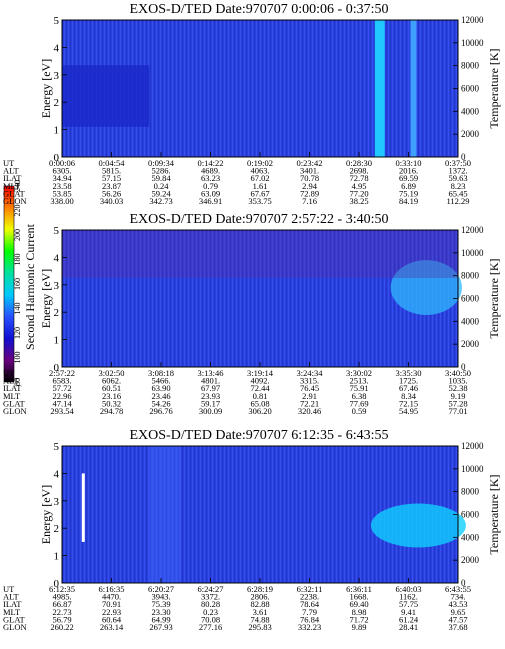 This screenshot has height=649, width=505. What do you see at coordinates (111, 604) in the screenshot?
I see `table-cell: 70.91` at bounding box center [111, 604].